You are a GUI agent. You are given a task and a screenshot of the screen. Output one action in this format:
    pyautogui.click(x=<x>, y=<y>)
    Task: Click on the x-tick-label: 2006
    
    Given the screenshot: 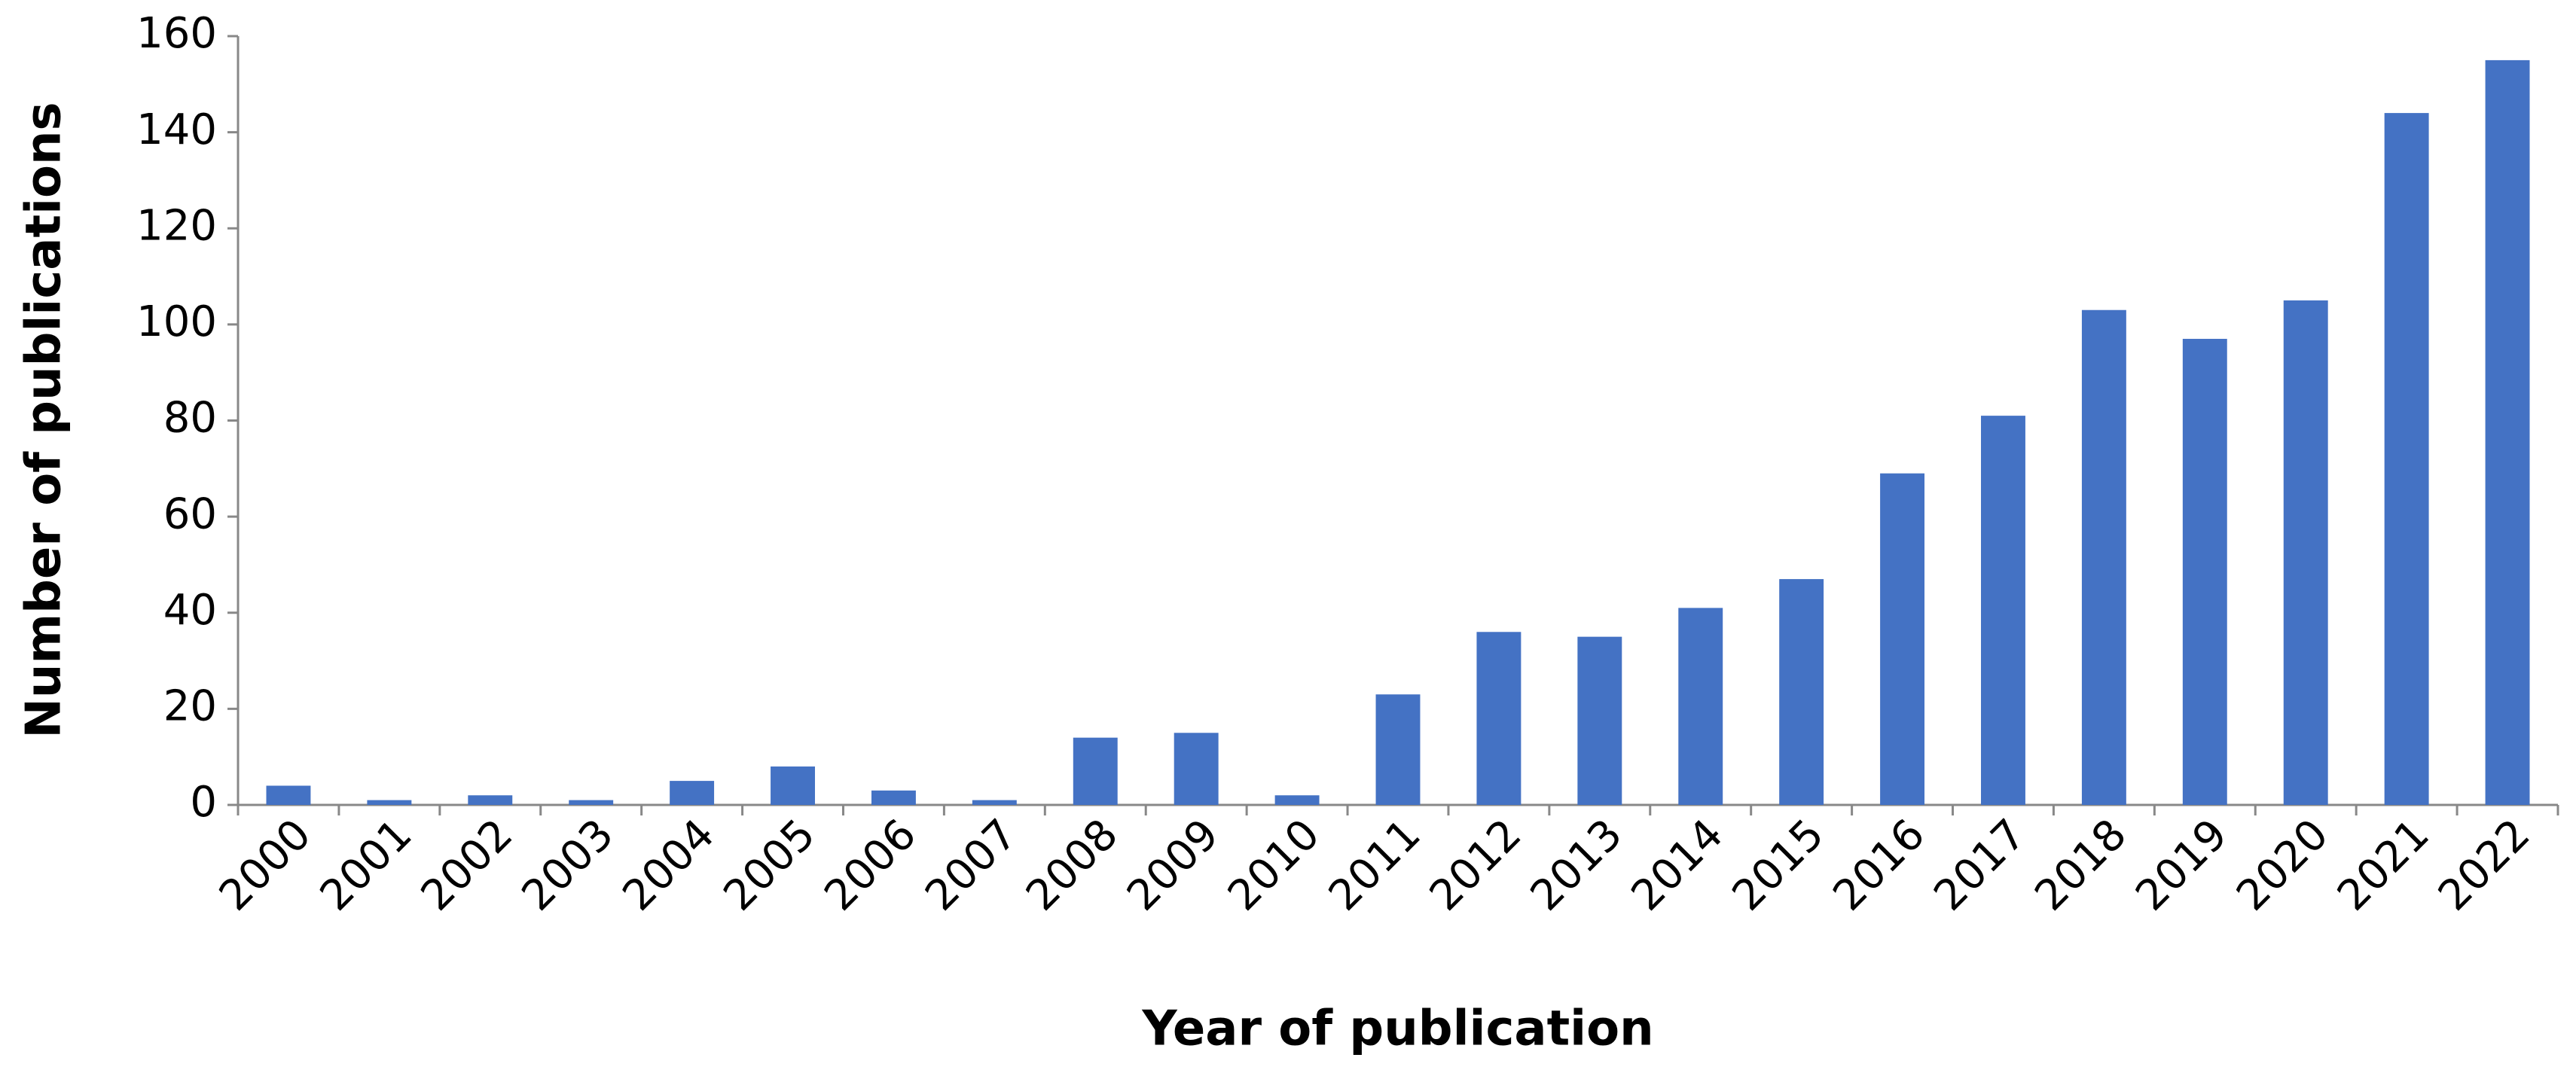 What is the action you would take?
    pyautogui.click(x=871, y=865)
    